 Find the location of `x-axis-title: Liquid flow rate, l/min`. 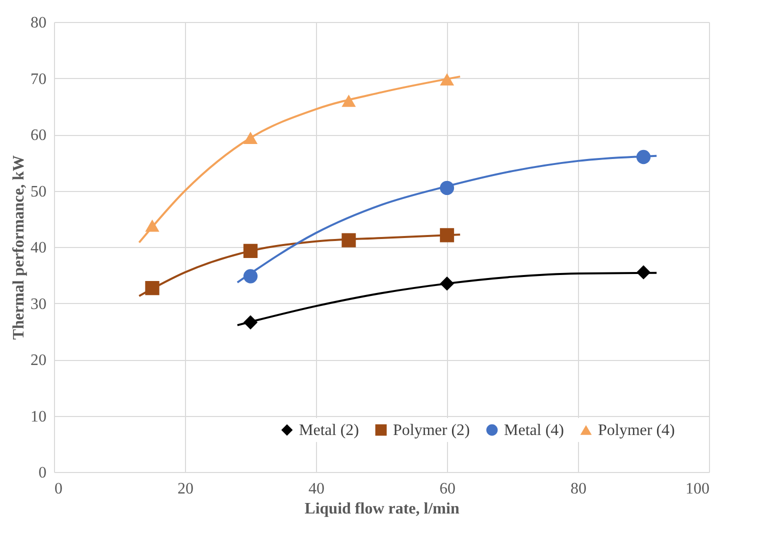

x-axis-title: Liquid flow rate, l/min is located at coordinates (382, 509).